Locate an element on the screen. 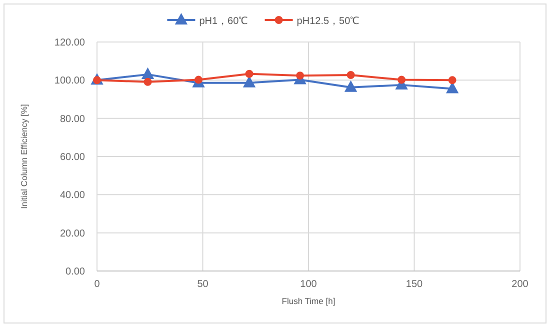  x-tick-label: 0 is located at coordinates (97, 284).